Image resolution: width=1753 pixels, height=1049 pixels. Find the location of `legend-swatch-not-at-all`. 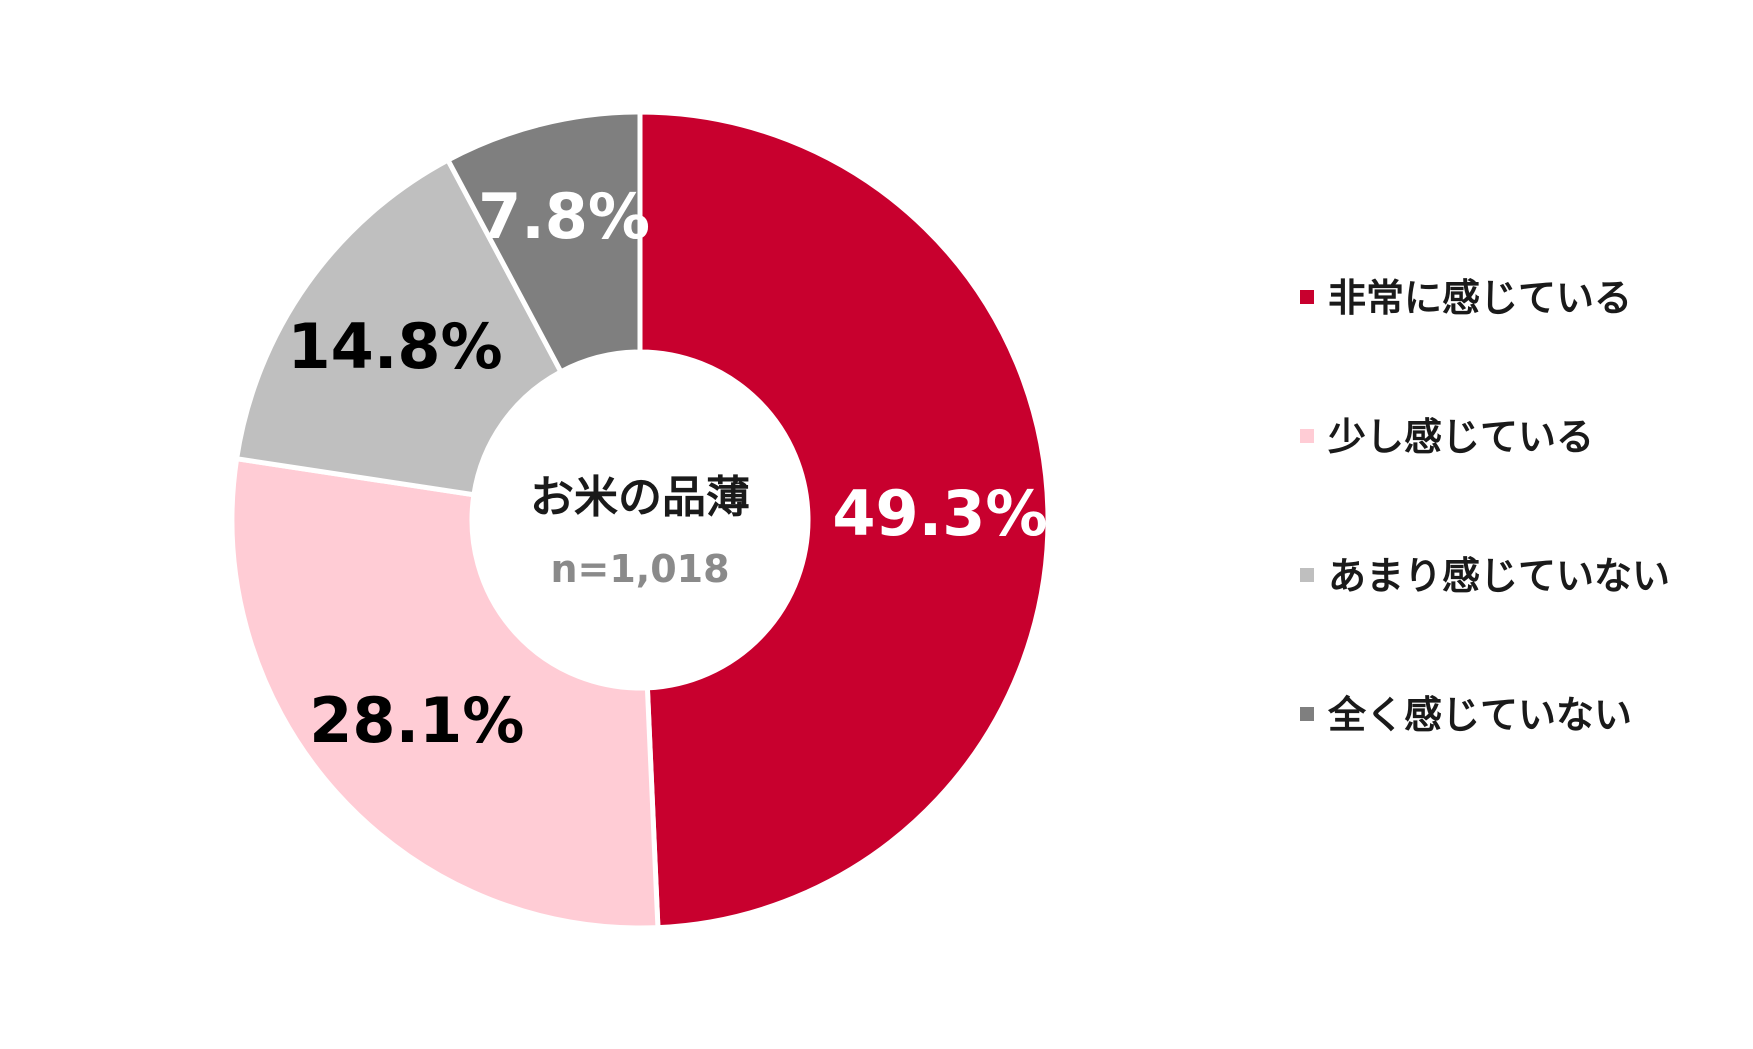

legend-swatch-not-at-all is located at coordinates (1307, 714).